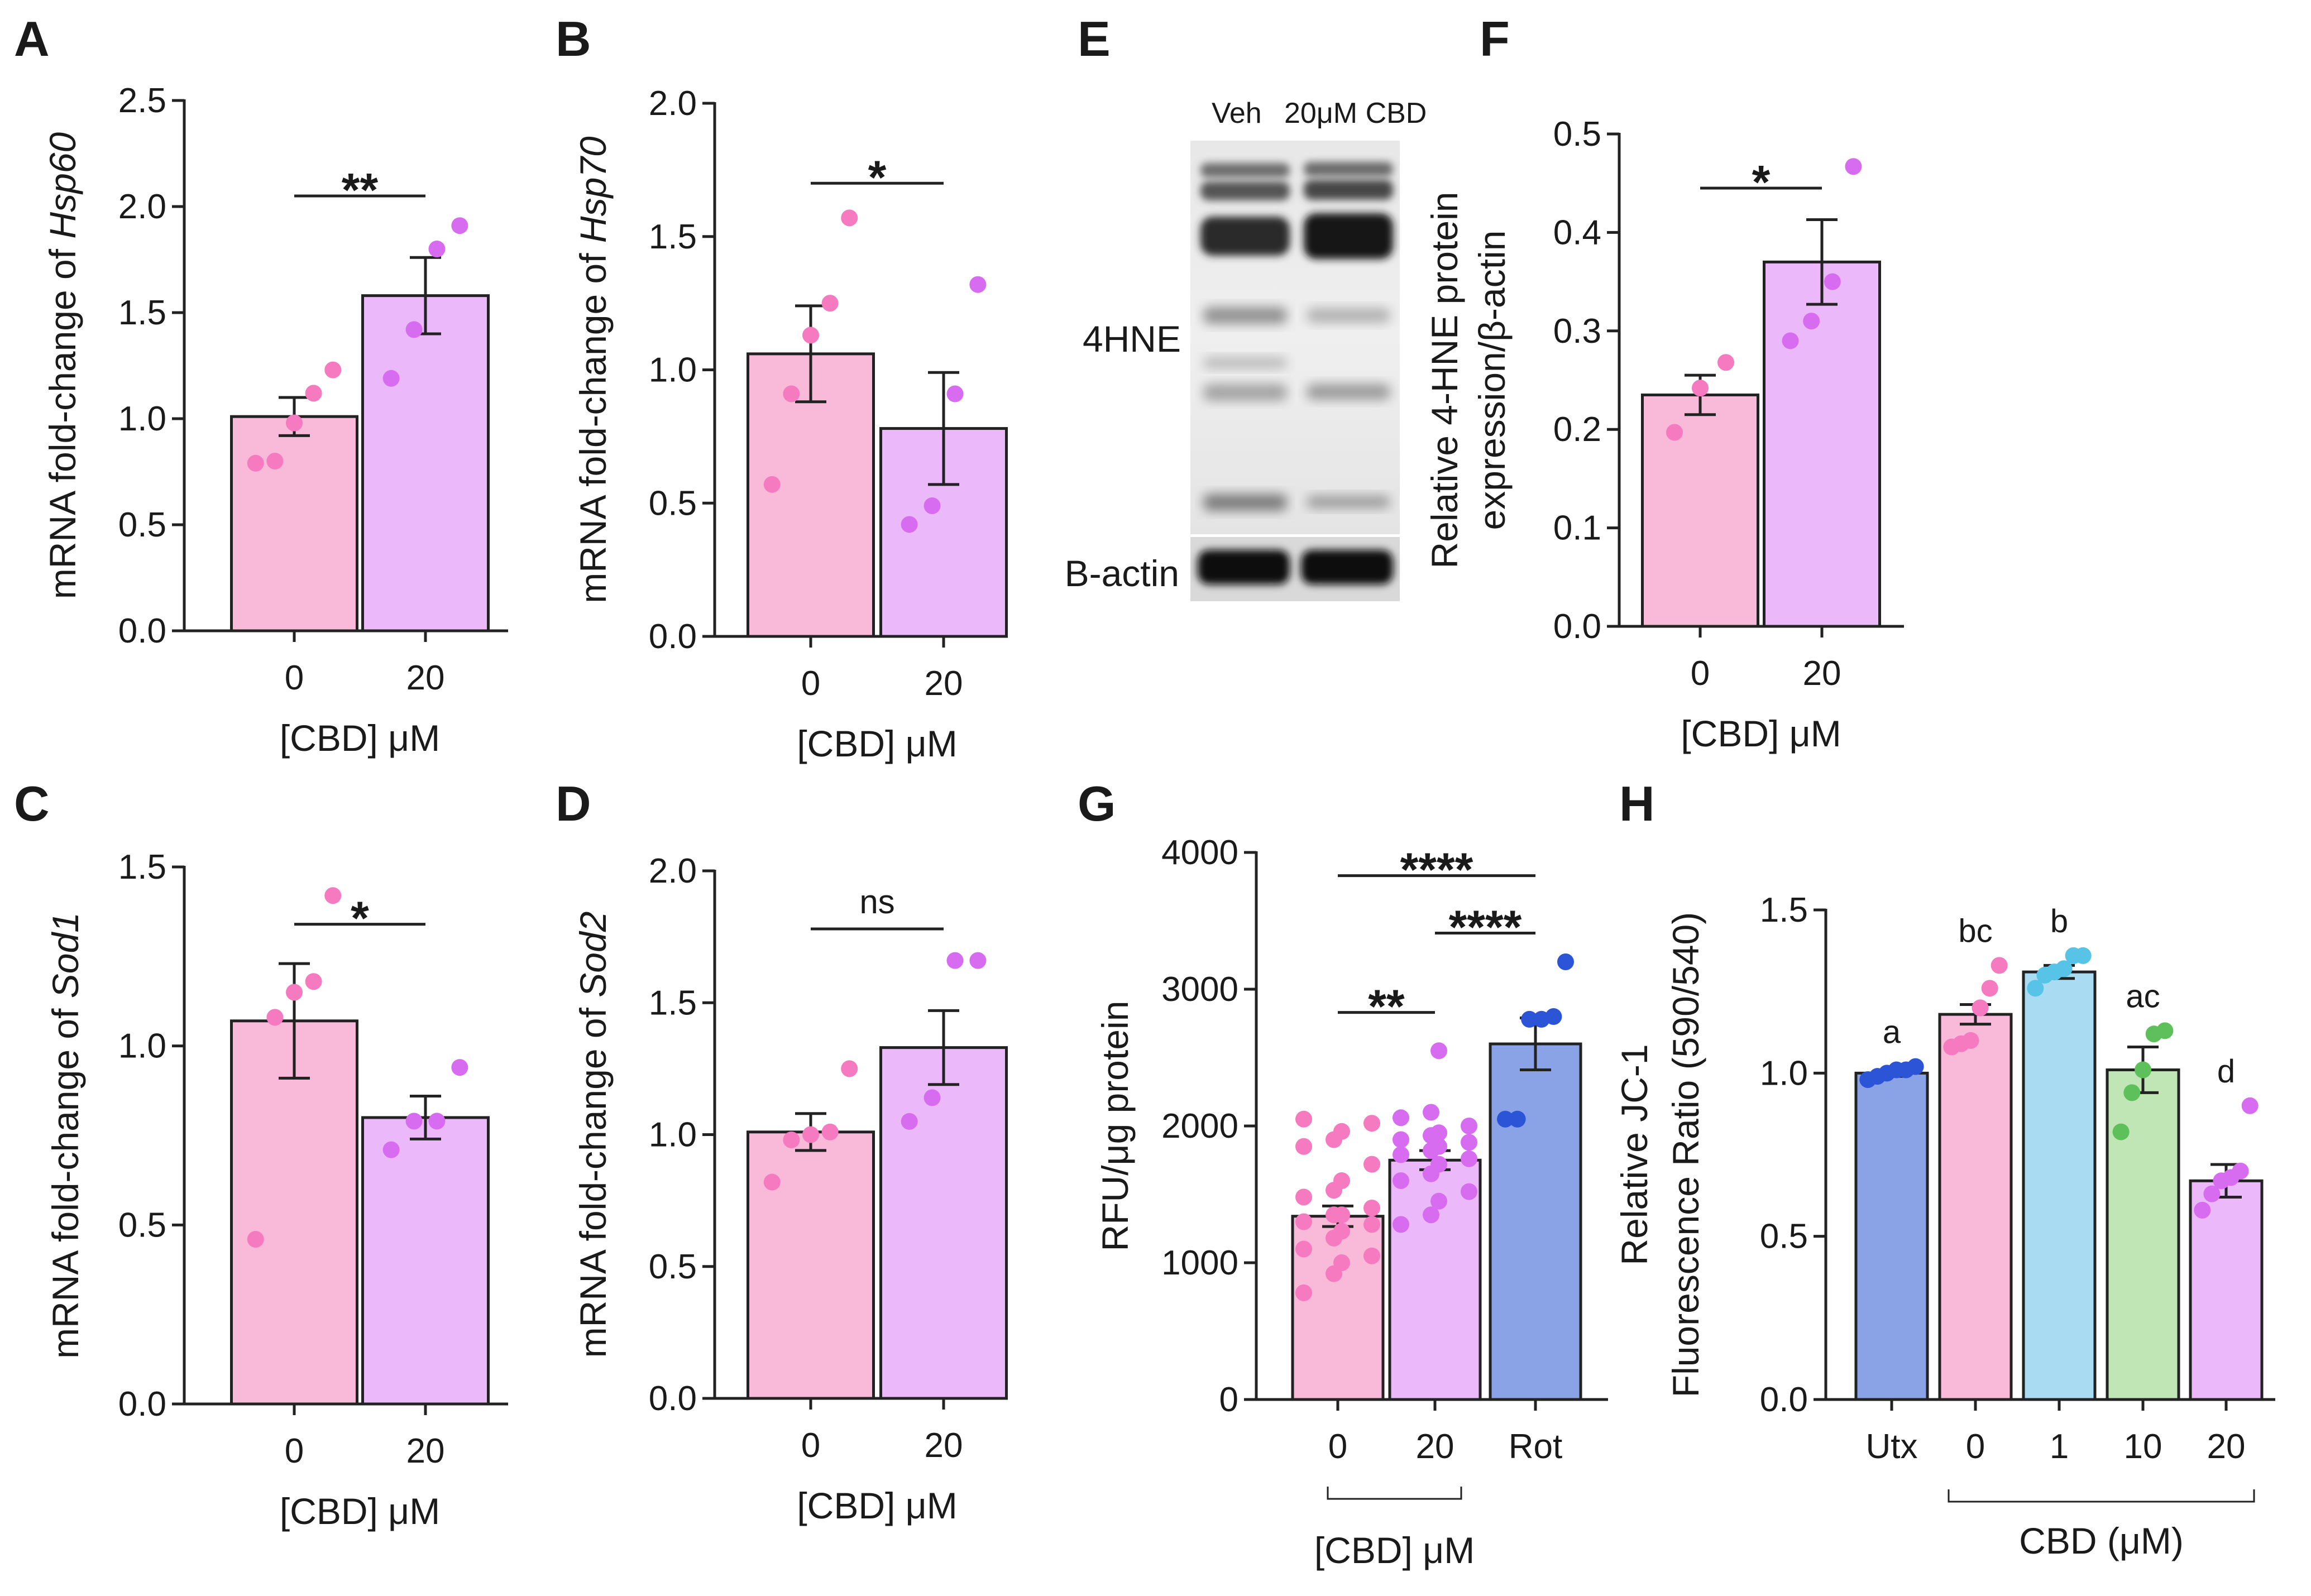 This screenshot has height=1596, width=2311. Describe the element at coordinates (1295, 567) in the screenshot. I see `blot-bands-bactin` at that location.